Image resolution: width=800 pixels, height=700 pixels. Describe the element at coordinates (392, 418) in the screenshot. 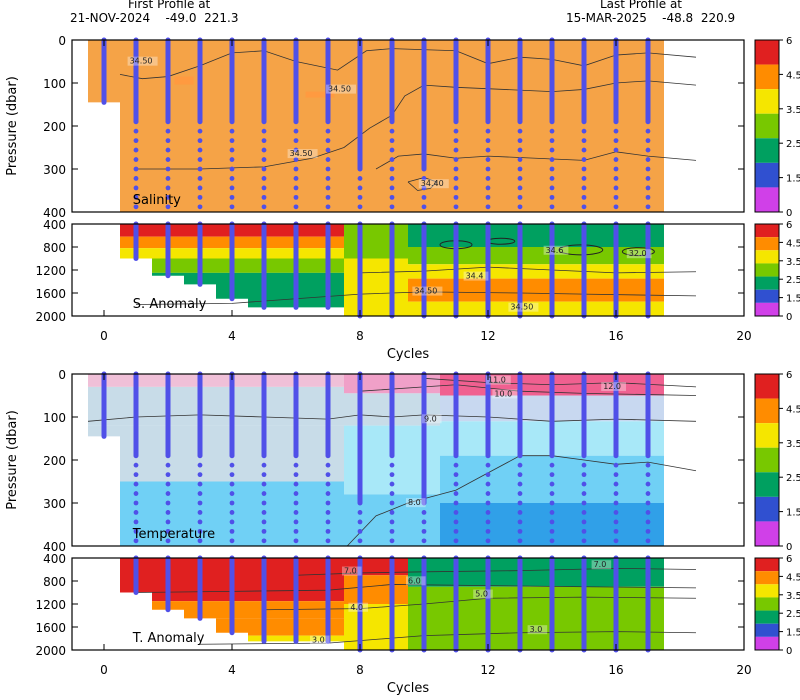

I see `temperature-contour` at that location.